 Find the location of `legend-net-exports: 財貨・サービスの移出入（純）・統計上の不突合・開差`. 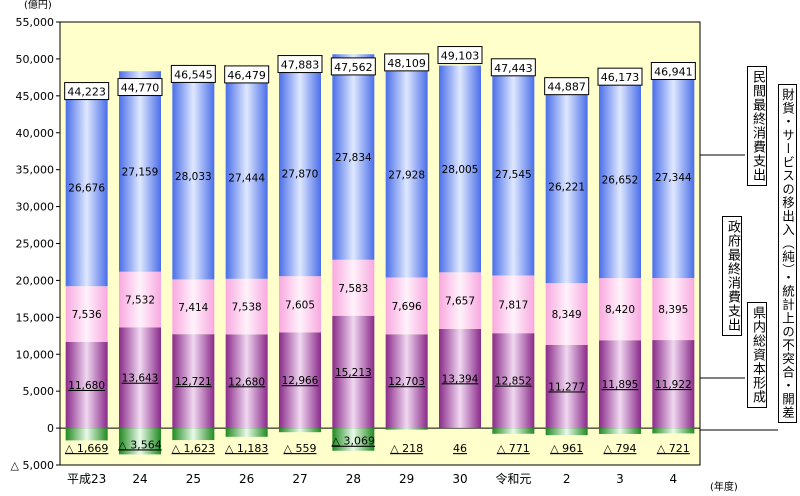

legend-net-exports: 財貨・サービスの移出入（純）・統計上の不突合・開差 is located at coordinates (787, 254).